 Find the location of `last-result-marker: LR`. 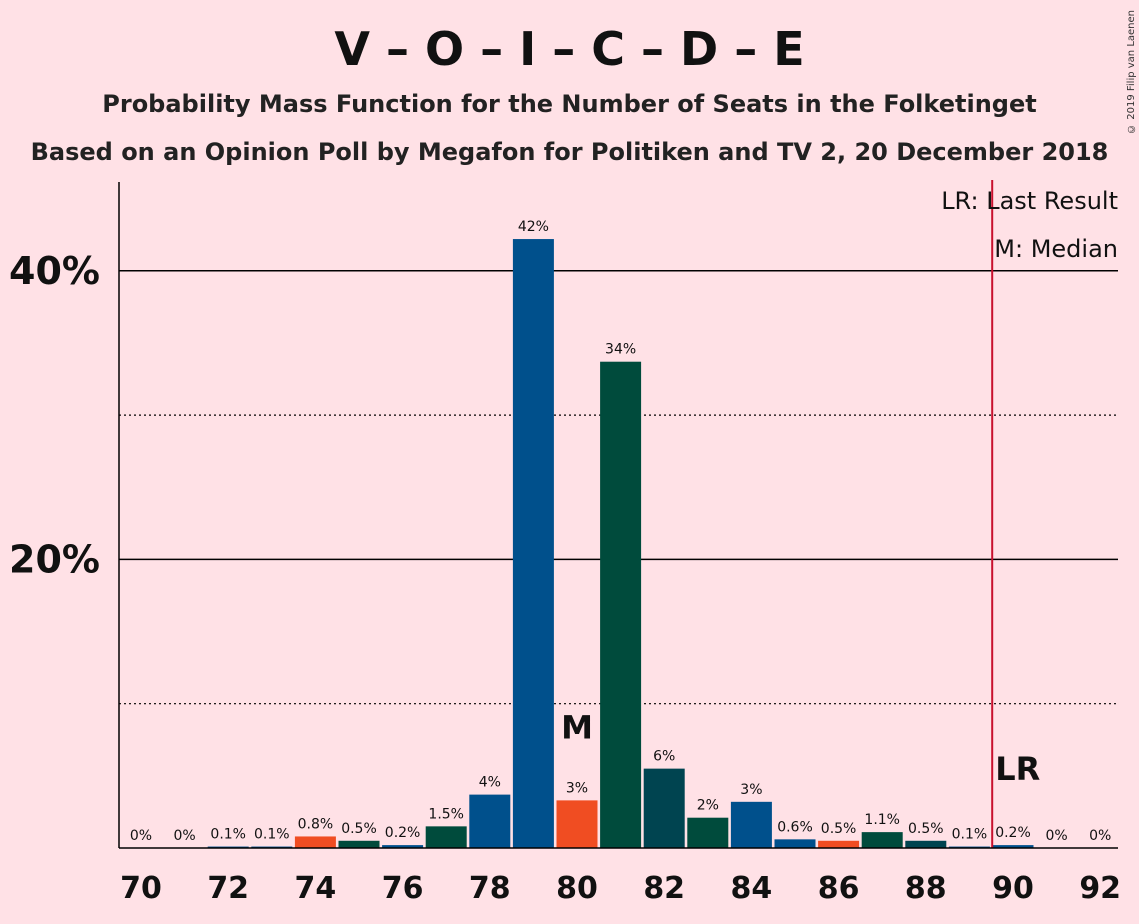

last-result-marker: LR is located at coordinates (1017, 769).